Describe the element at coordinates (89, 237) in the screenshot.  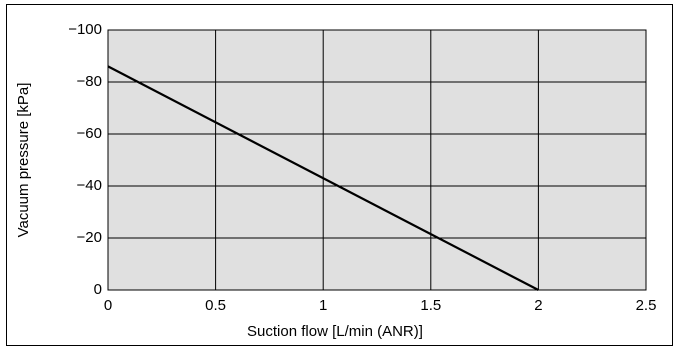
I see `y-tick-label: −20` at that location.